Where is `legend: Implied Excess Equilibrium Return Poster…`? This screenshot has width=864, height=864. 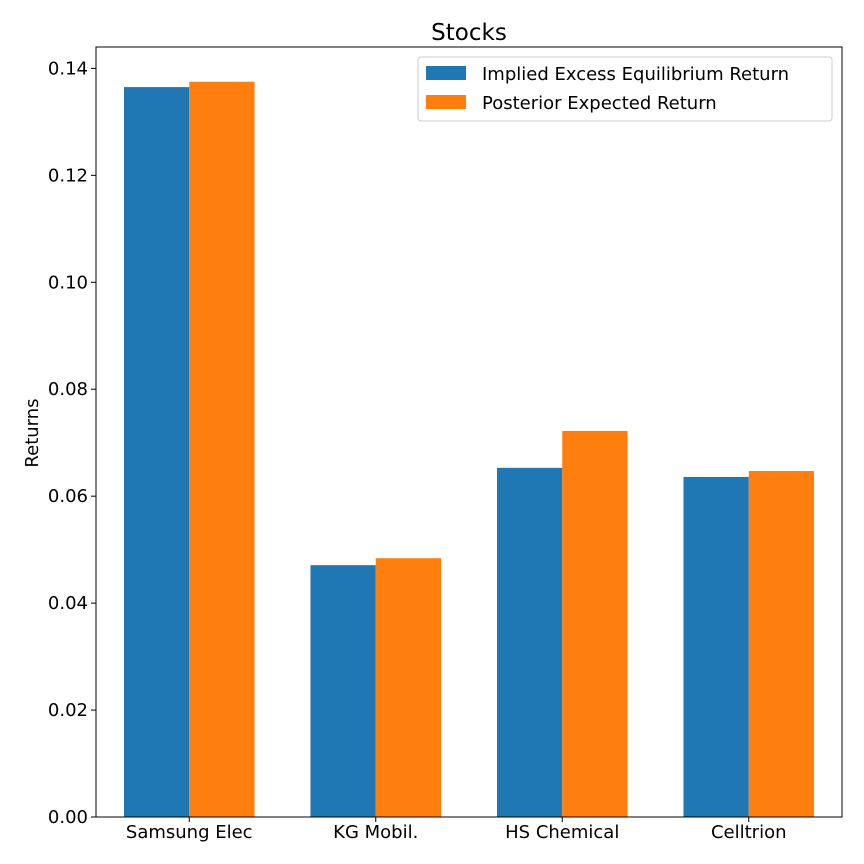 legend: Implied Excess Equilibrium Return Poster… is located at coordinates (625, 89).